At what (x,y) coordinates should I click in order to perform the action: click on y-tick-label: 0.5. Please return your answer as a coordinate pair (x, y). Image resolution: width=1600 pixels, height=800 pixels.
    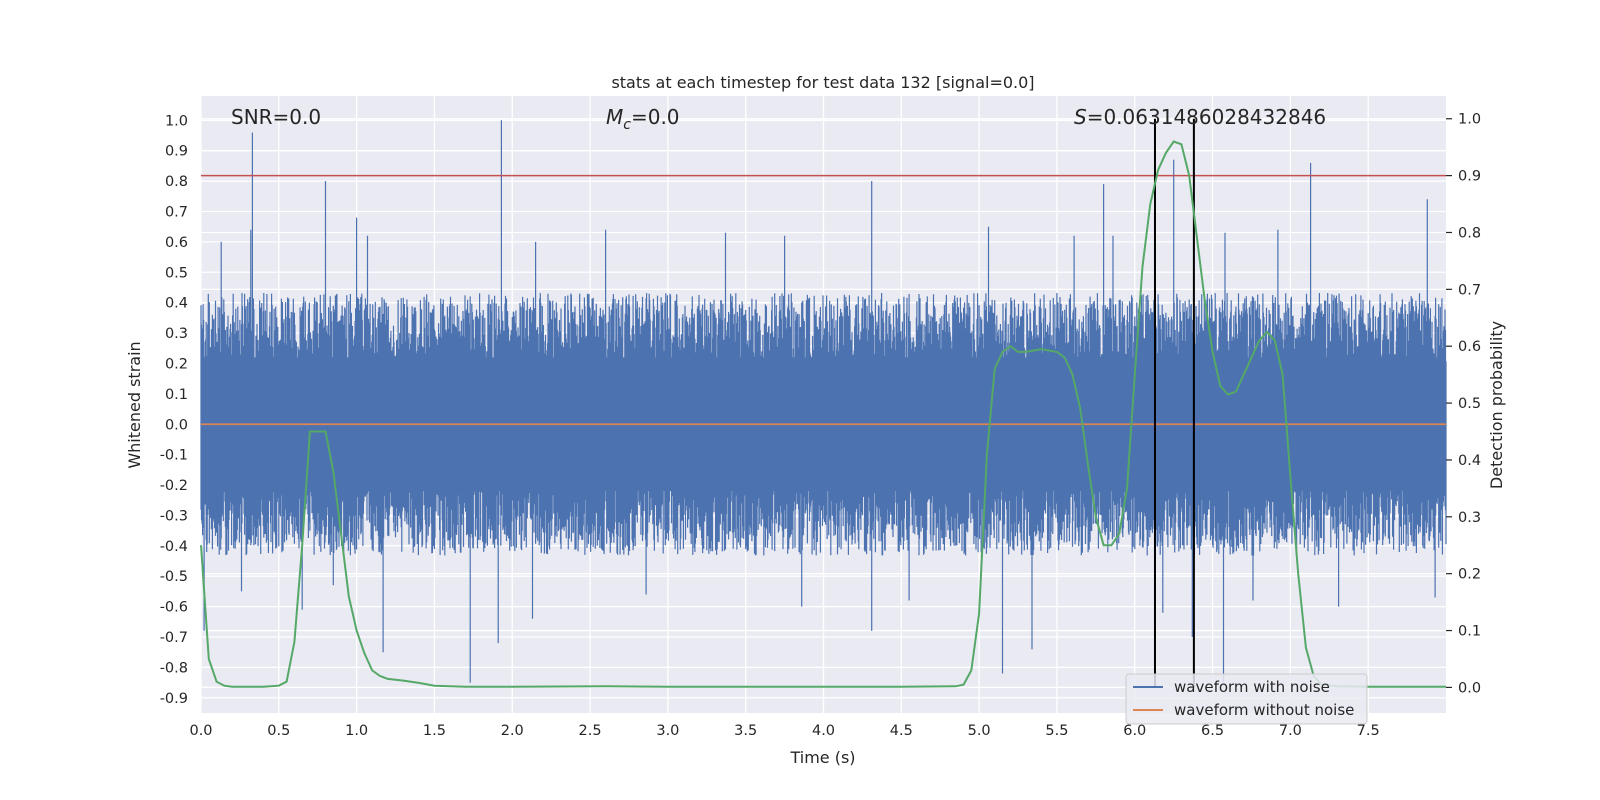
    Looking at the image, I should click on (176, 273).